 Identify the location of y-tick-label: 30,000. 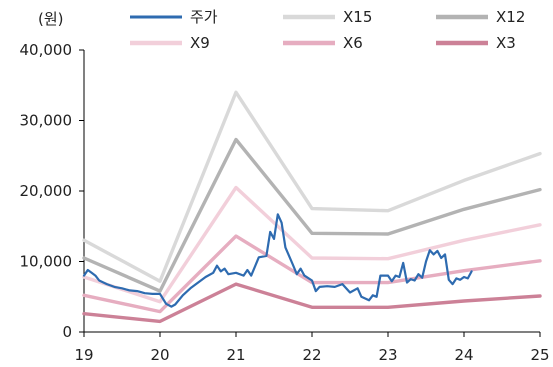
(46, 121).